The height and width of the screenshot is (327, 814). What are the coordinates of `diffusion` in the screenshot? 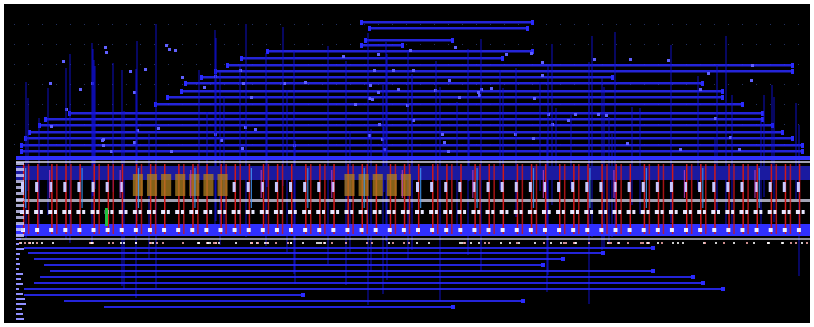 It's located at (180, 185).